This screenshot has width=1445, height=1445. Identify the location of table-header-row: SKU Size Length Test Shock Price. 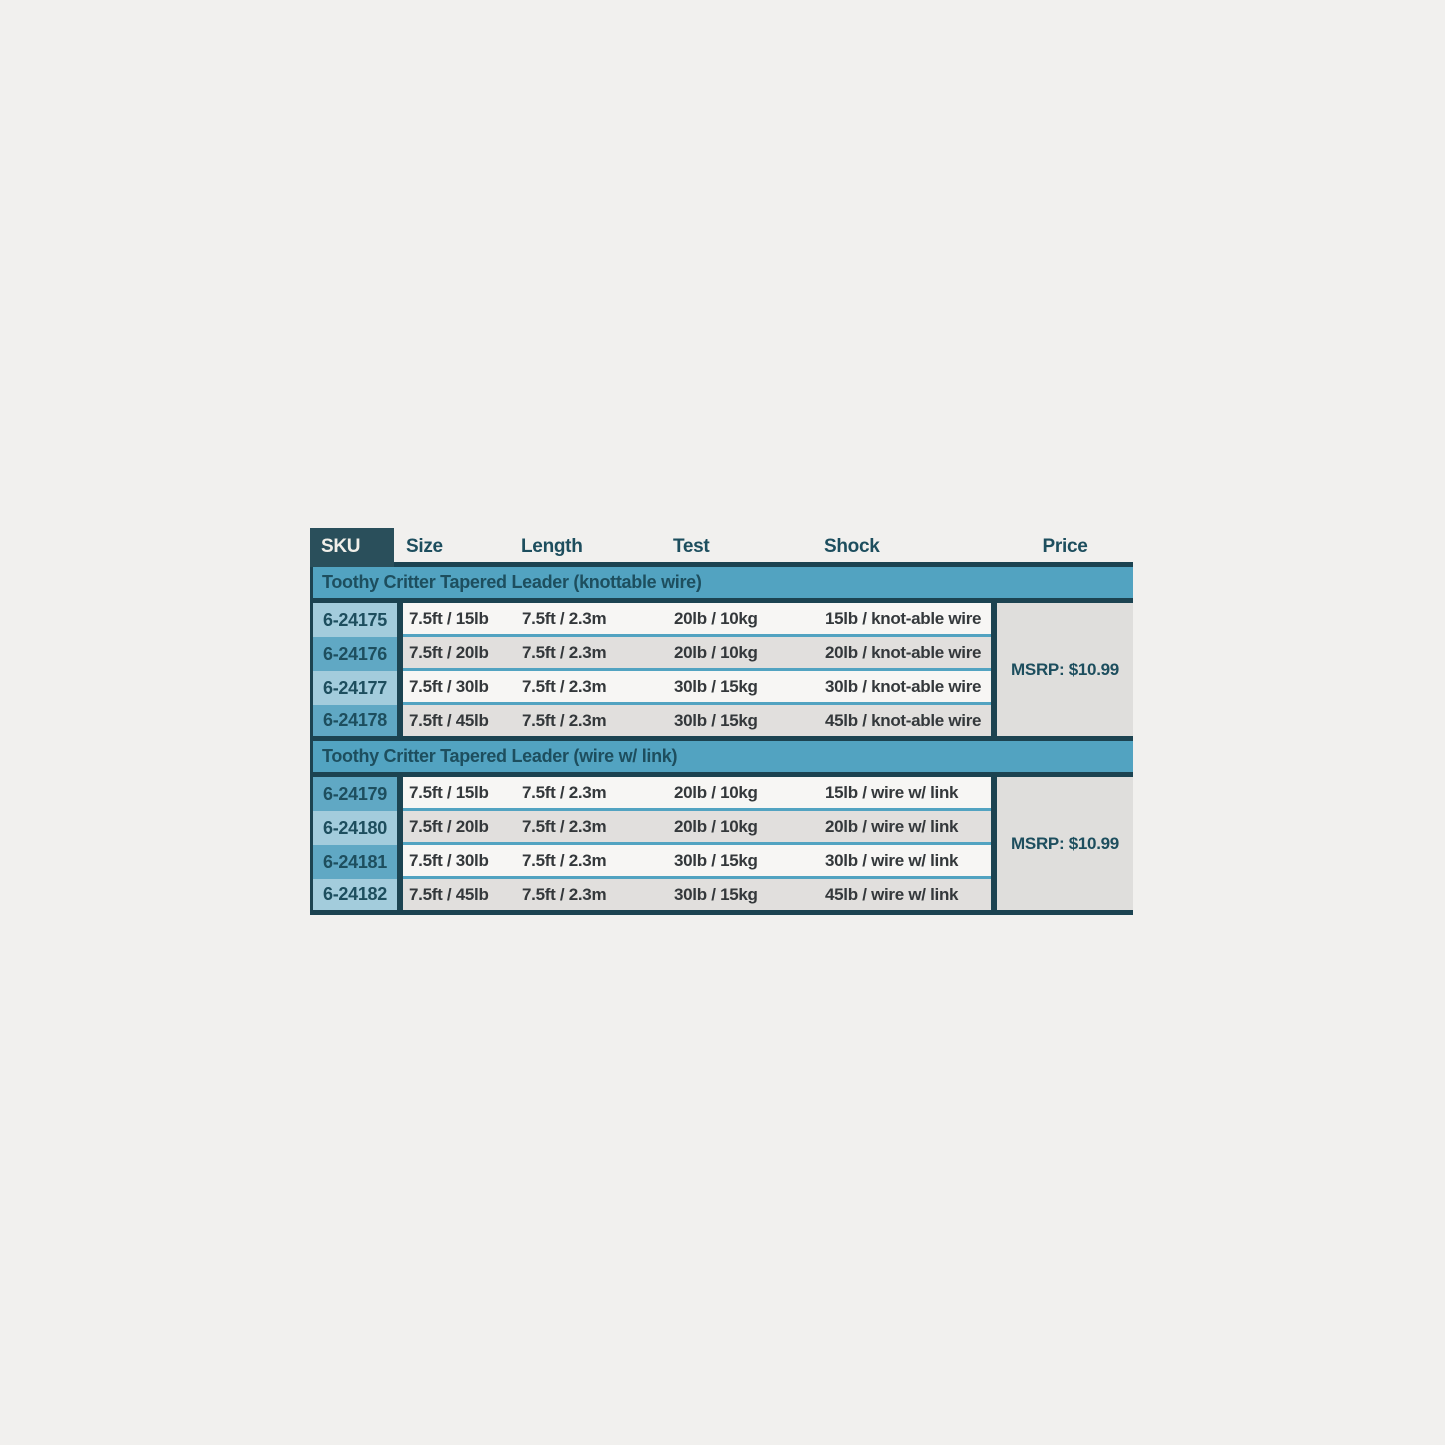
(721, 547).